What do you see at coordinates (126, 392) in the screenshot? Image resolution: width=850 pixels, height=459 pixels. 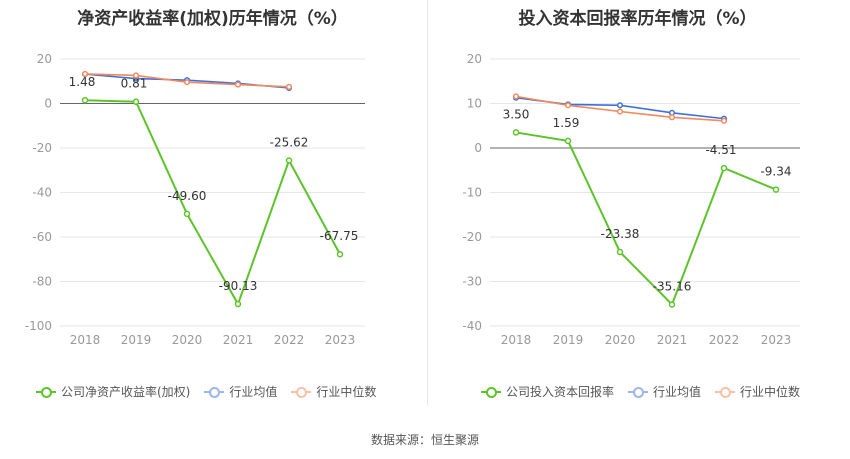 I see `legend-label: 公司净资产收益率(加权)` at bounding box center [126, 392].